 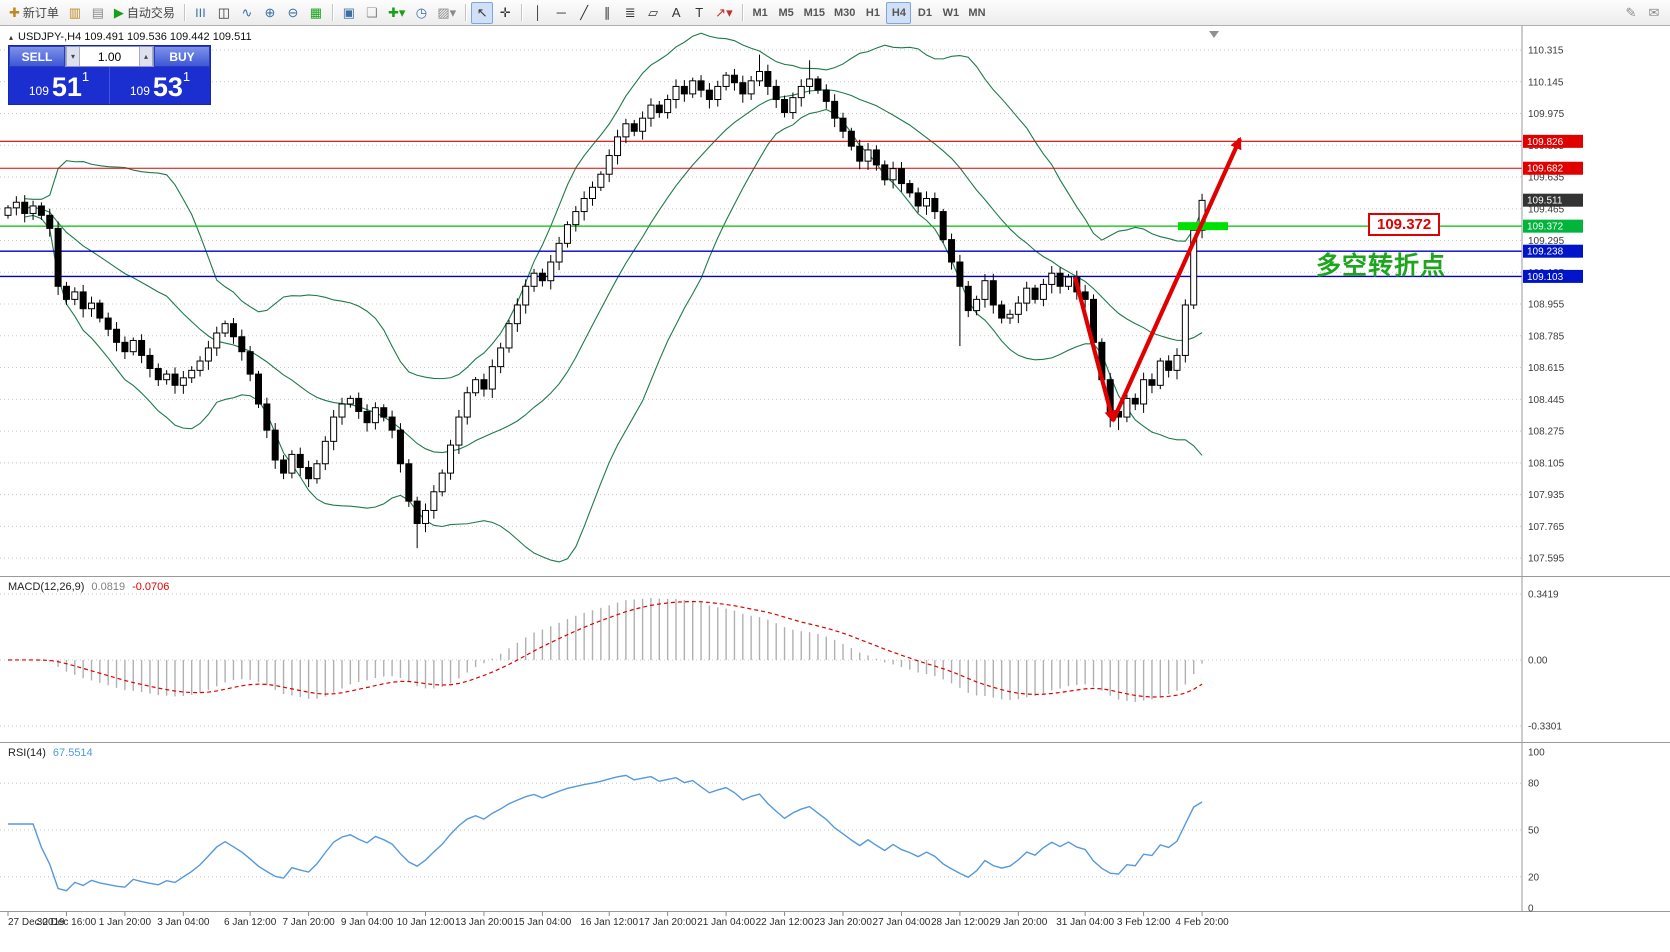 I want to click on timeframe-h4: H4, so click(x=899, y=12).